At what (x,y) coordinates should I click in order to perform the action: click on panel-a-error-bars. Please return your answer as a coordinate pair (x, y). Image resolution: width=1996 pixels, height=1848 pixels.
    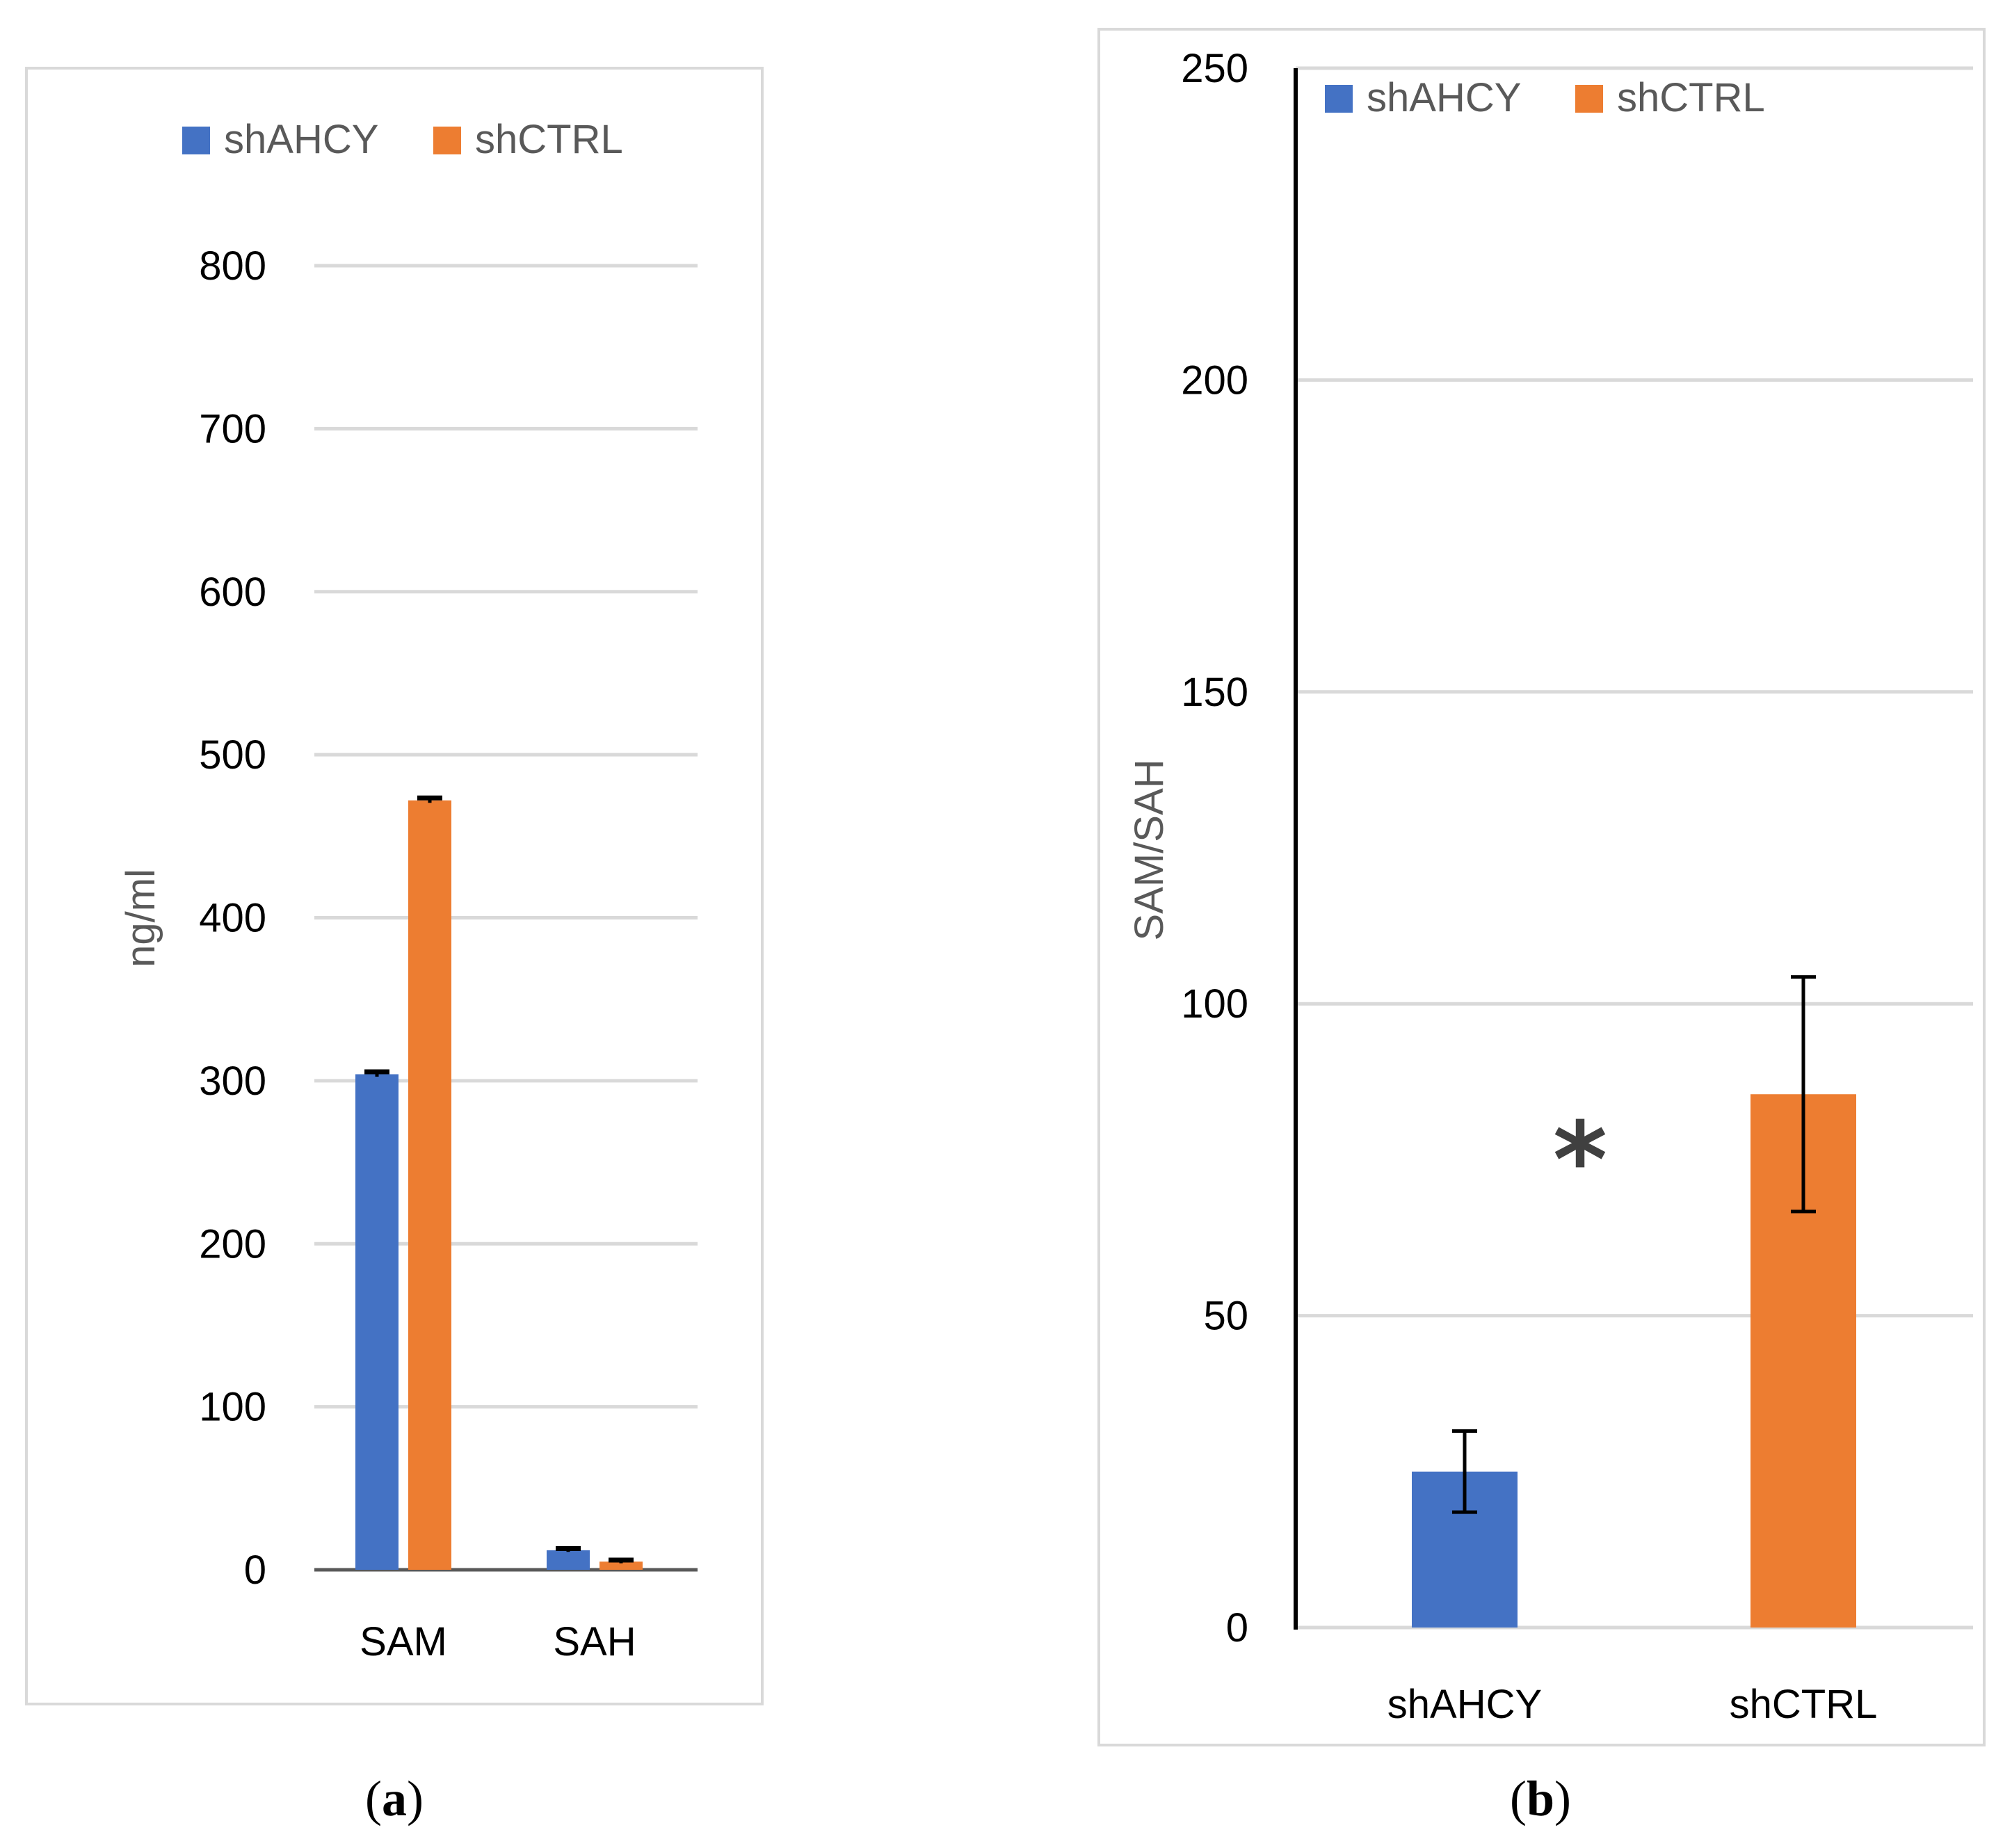
    Looking at the image, I should click on (499, 1179).